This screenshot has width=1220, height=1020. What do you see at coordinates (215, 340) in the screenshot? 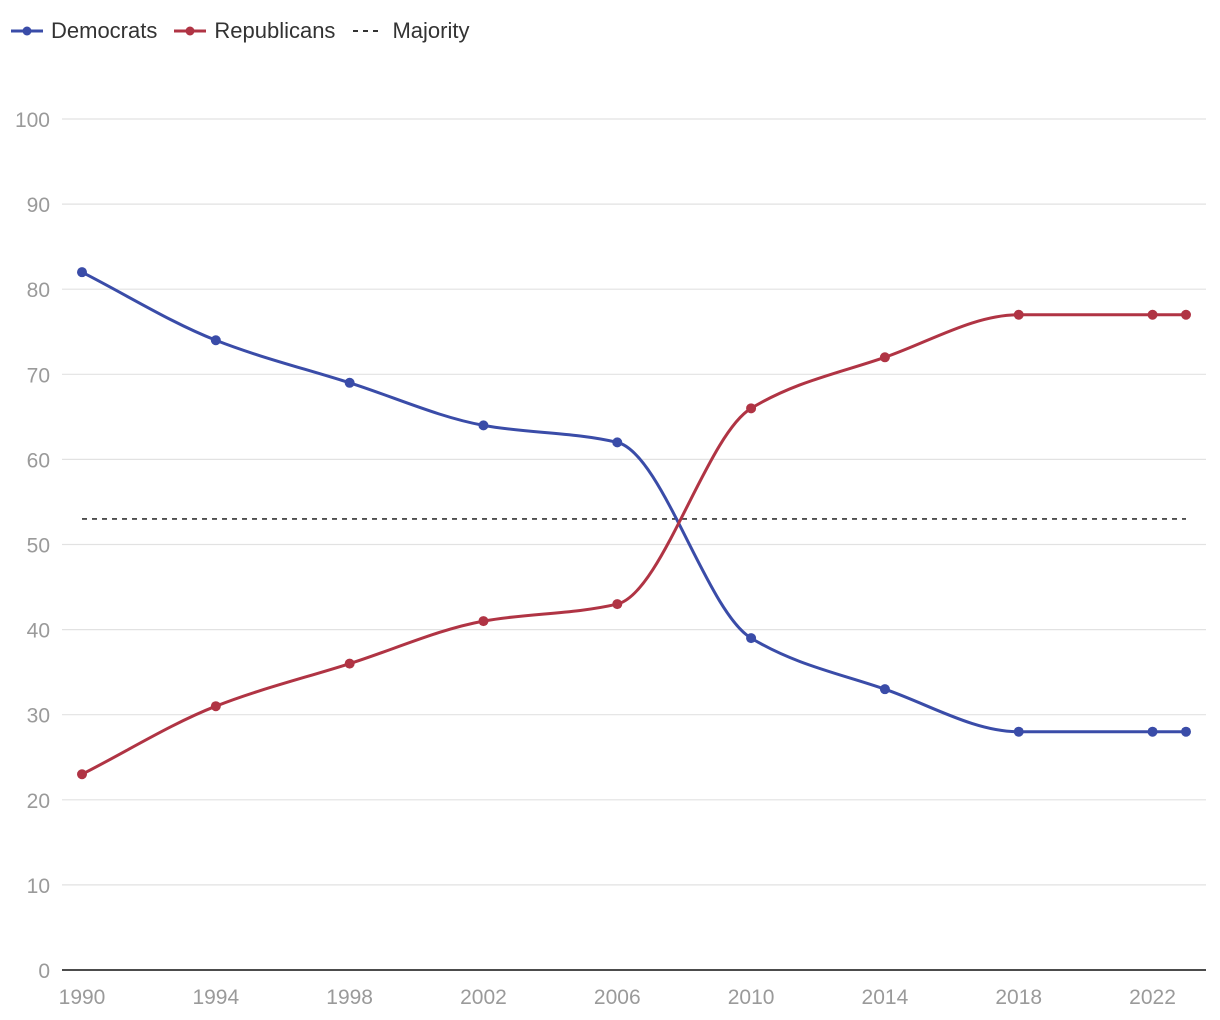
I see `data-point-democrats-1994` at bounding box center [215, 340].